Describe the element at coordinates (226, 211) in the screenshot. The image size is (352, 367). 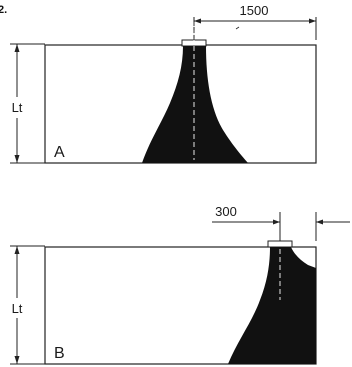
I see `offset-label-b: 300` at that location.